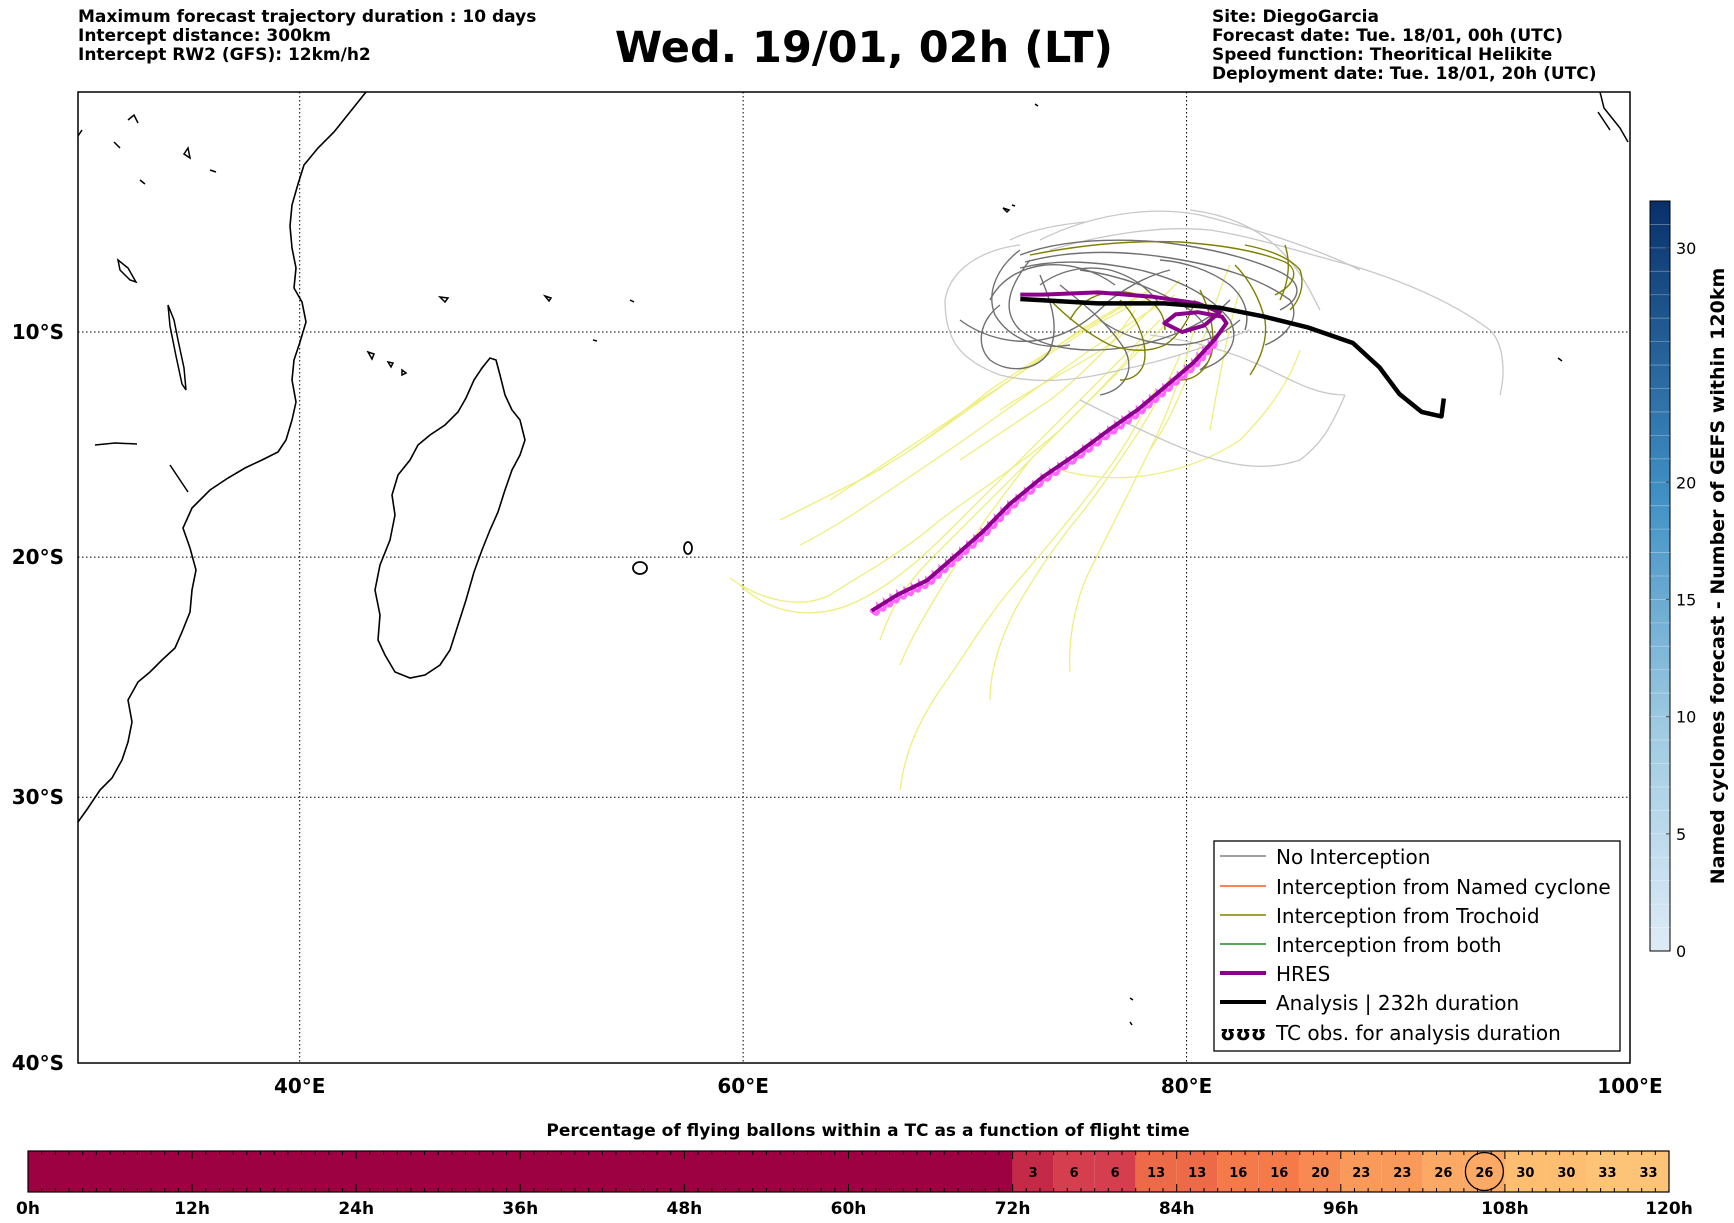 This screenshot has width=1734, height=1223. I want to click on timeline-hour-label: 36h, so click(520, 1209).